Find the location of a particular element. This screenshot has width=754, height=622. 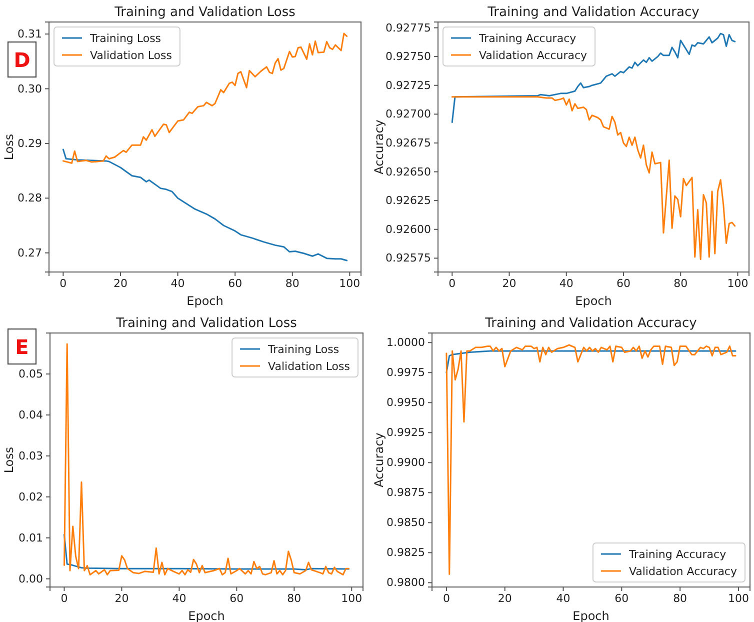

y-tick-label: 0.00 is located at coordinates (30, 579).